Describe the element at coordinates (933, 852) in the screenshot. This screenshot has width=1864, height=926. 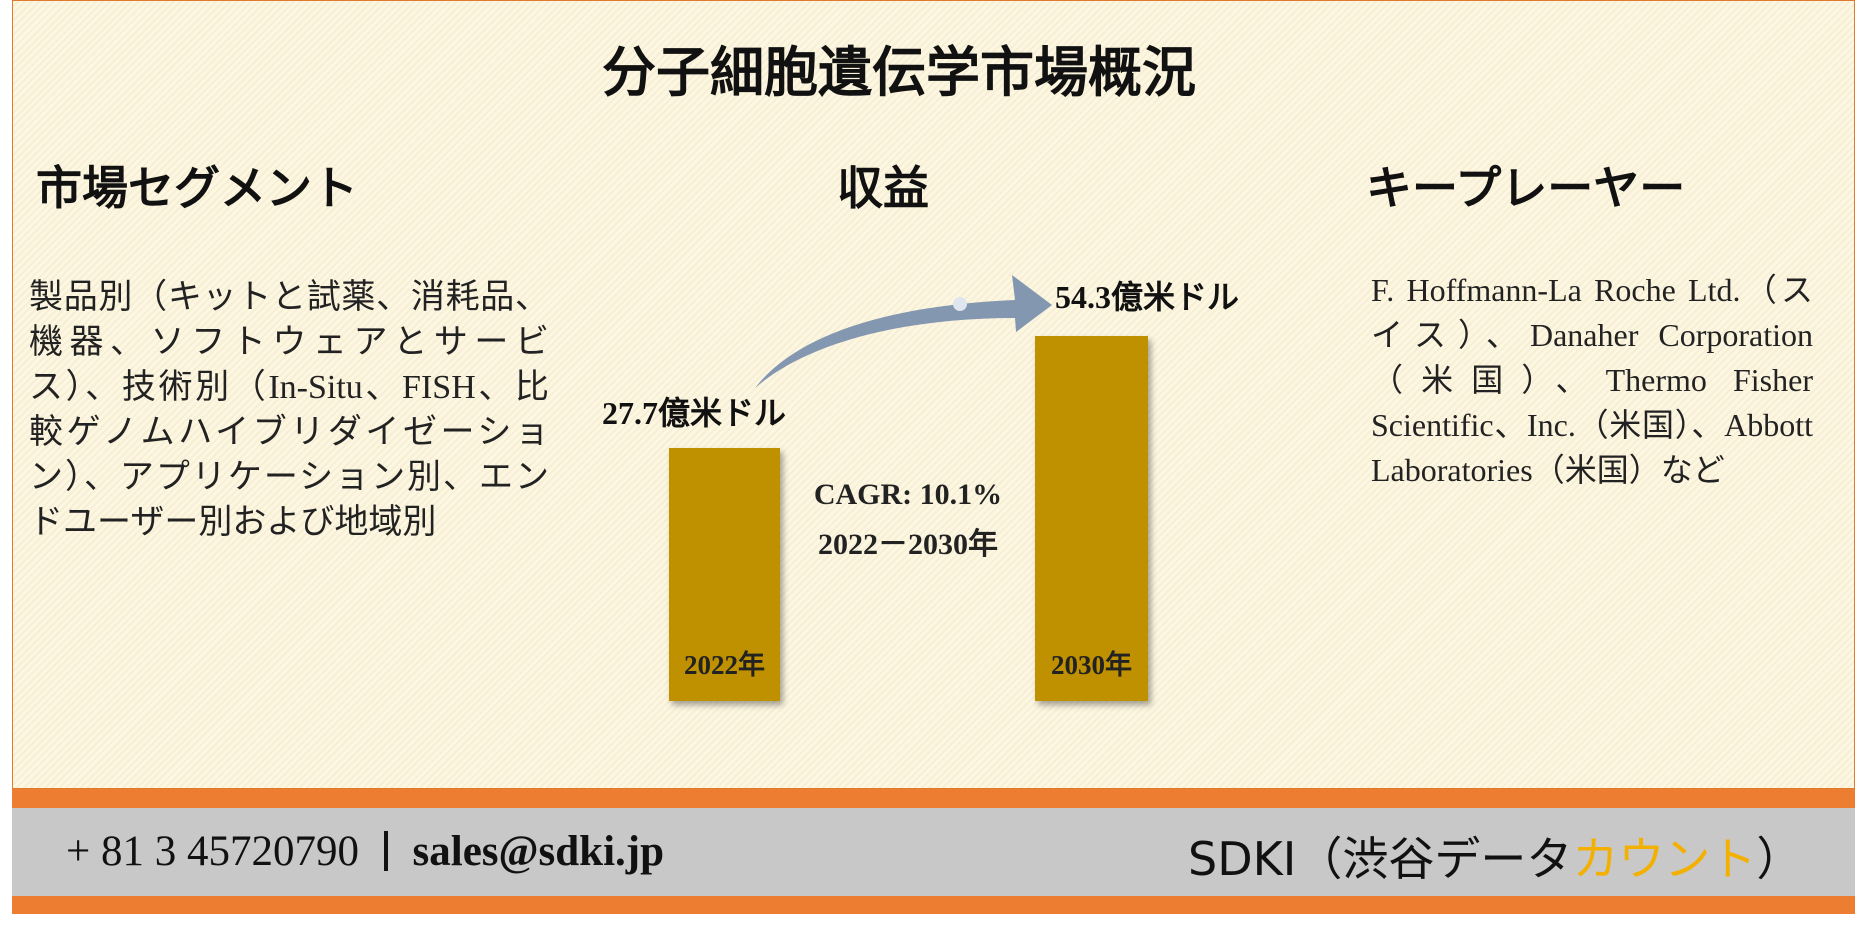
I see `footer` at that location.